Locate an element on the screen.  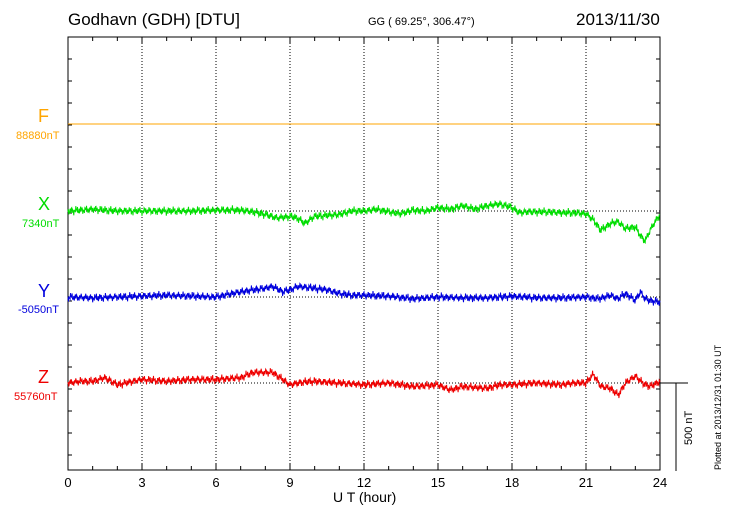
x-tick-label: 6 is located at coordinates (215, 482).